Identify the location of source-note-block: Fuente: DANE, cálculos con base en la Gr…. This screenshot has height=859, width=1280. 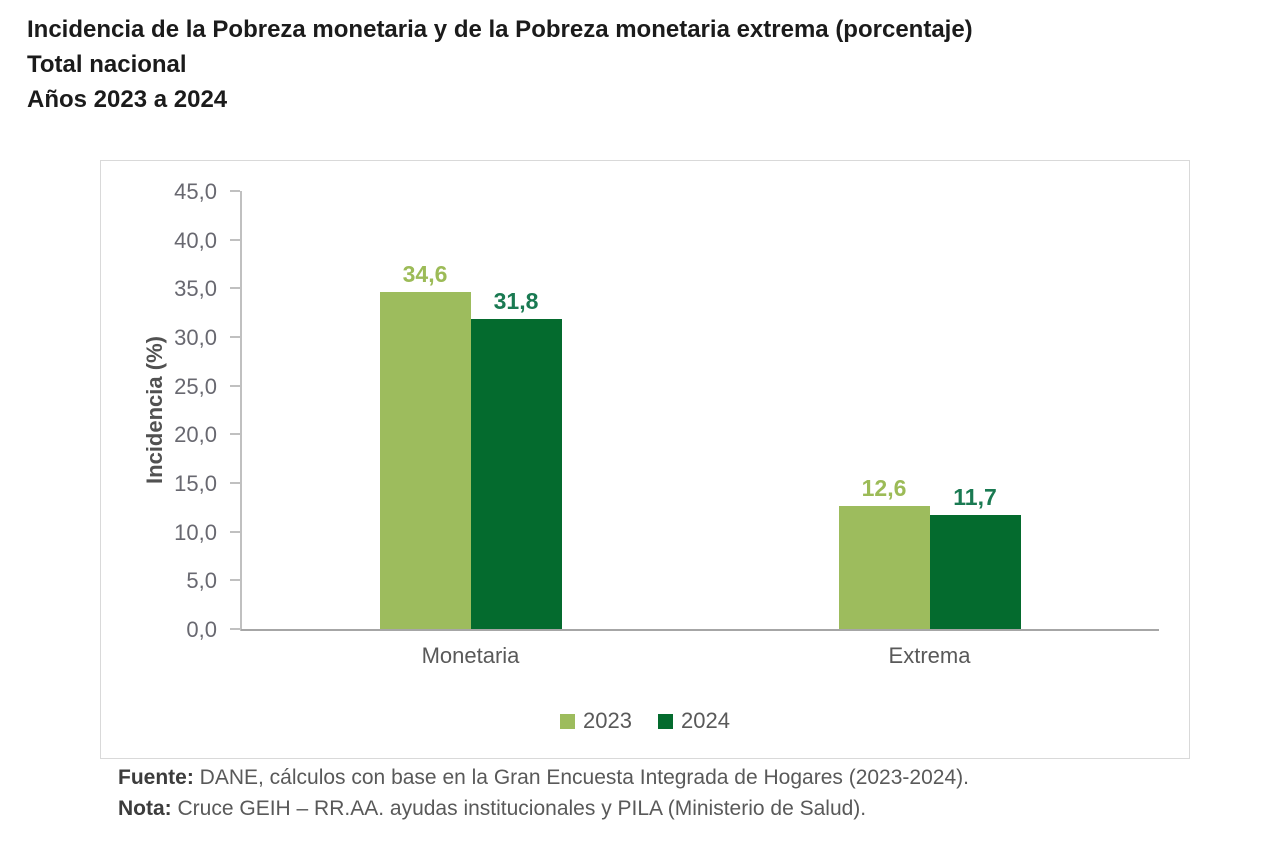
(668, 793).